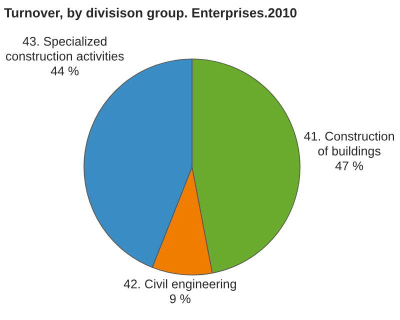  What do you see at coordinates (180, 285) in the screenshot?
I see `slice-label: 42. Civil engineering` at bounding box center [180, 285].